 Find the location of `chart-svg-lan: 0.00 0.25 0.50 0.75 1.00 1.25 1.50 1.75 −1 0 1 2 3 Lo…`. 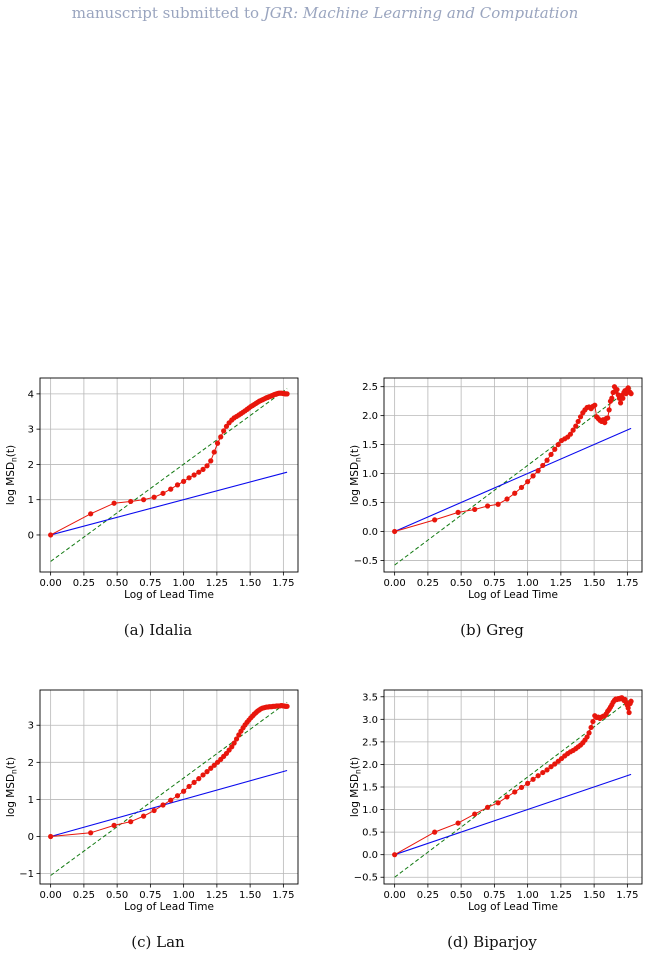

chart-svg-lan: 0.00 0.25 0.50 0.75 1.00 1.25 1.50 1.75 −1 0 1 2 3 Lo… is located at coordinates (152, 801).